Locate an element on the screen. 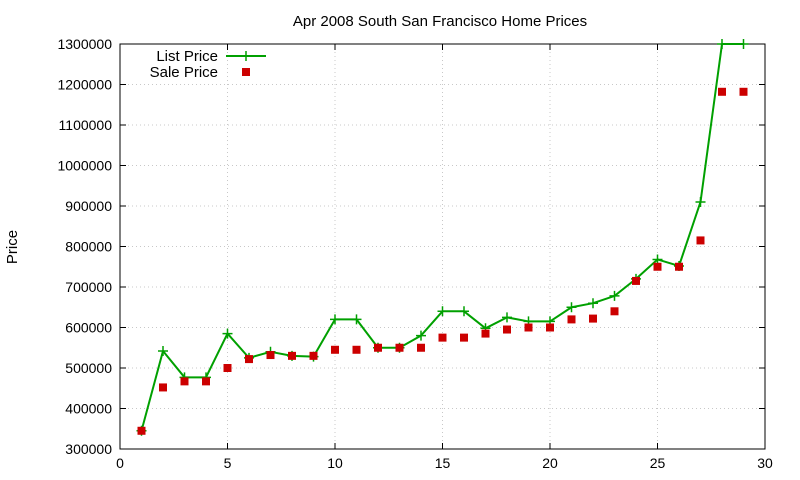  x-tick-label: 15 is located at coordinates (443, 463).